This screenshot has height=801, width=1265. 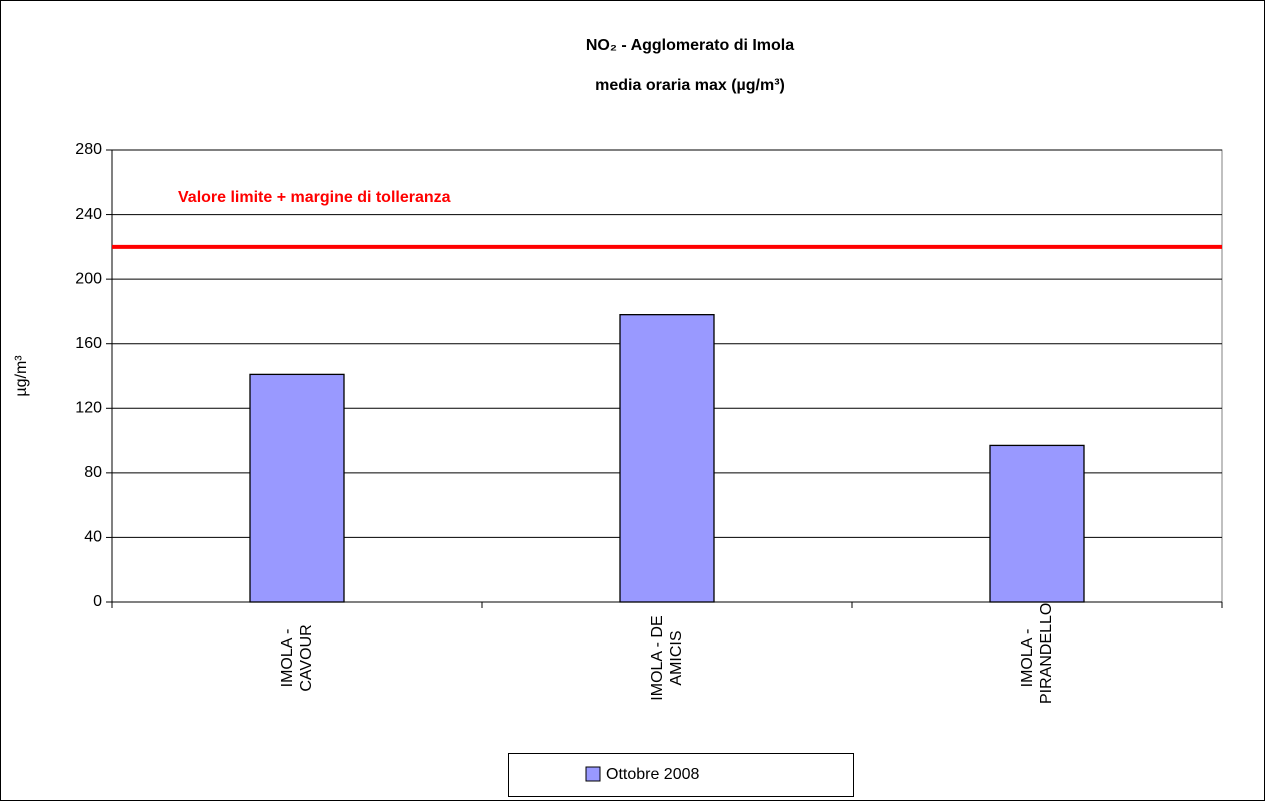 What do you see at coordinates (93, 537) in the screenshot?
I see `y-tick-label: 40` at bounding box center [93, 537].